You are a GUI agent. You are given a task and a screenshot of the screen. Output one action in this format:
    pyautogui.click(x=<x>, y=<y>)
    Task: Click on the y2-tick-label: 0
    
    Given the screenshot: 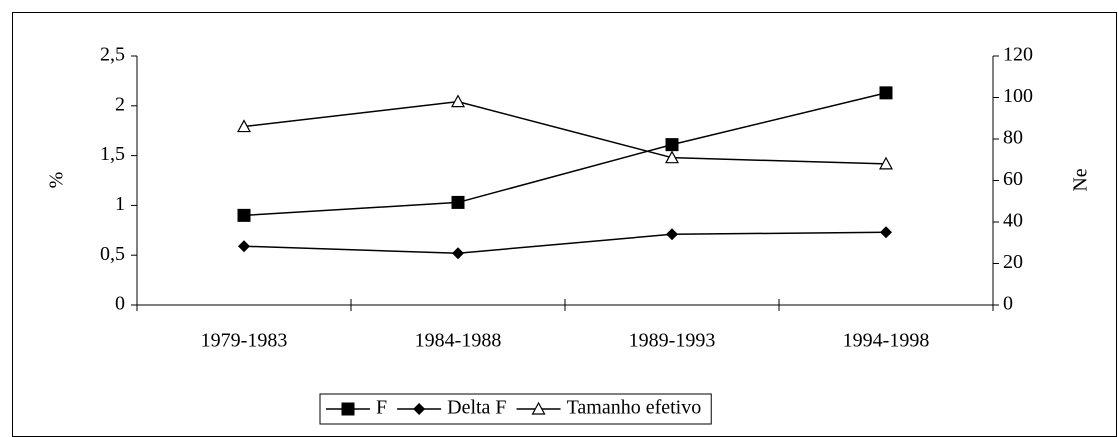 What is the action you would take?
    pyautogui.click(x=1008, y=304)
    